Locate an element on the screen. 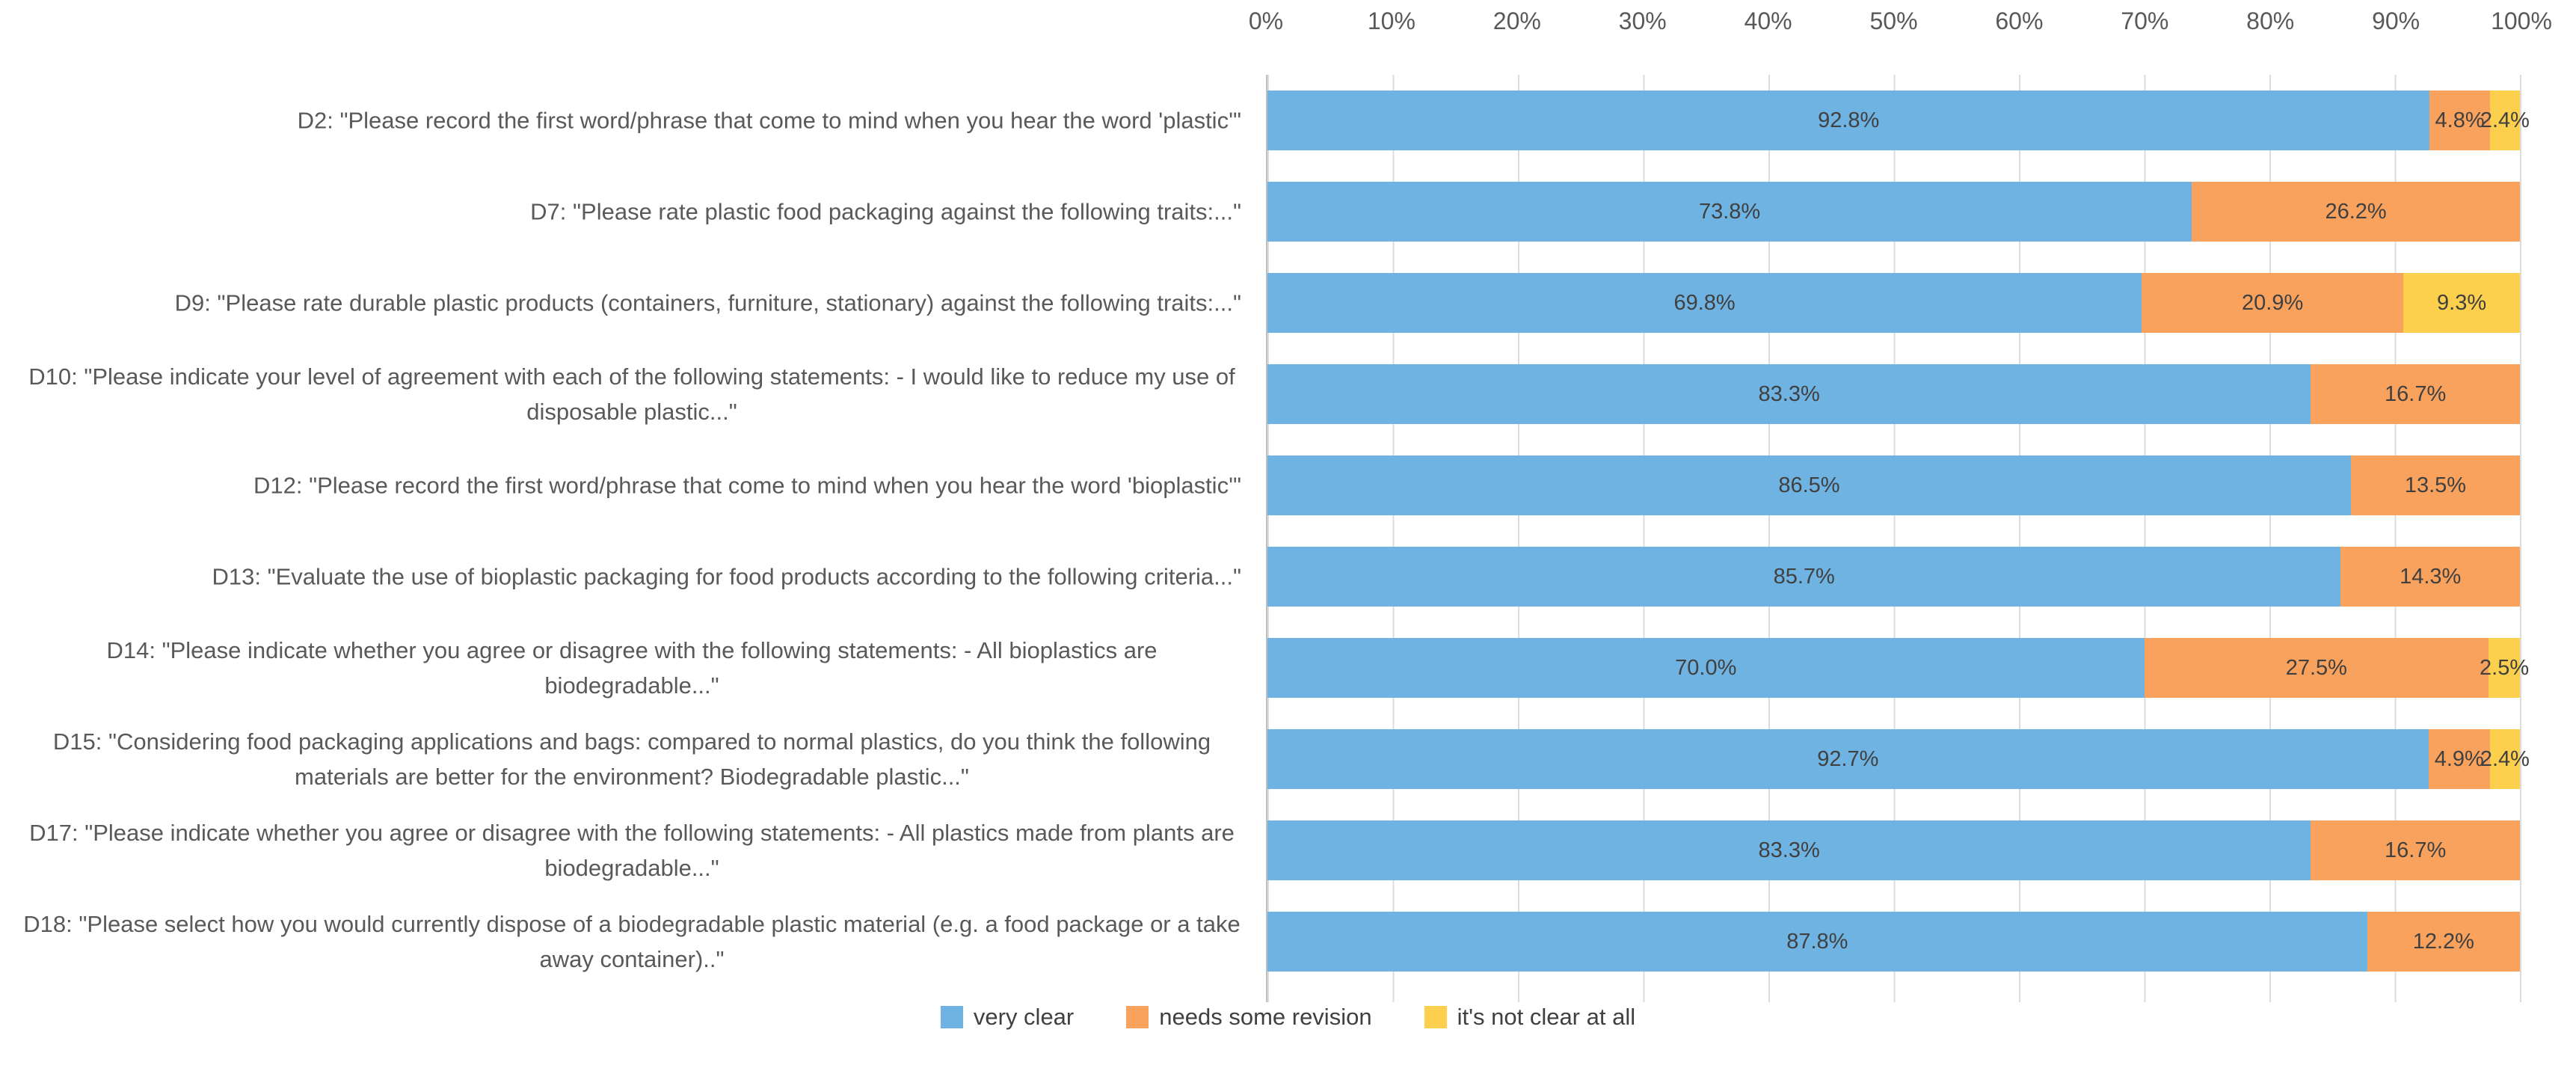 This screenshot has height=1071, width=2576. data-label: 4.9% is located at coordinates (2459, 758).